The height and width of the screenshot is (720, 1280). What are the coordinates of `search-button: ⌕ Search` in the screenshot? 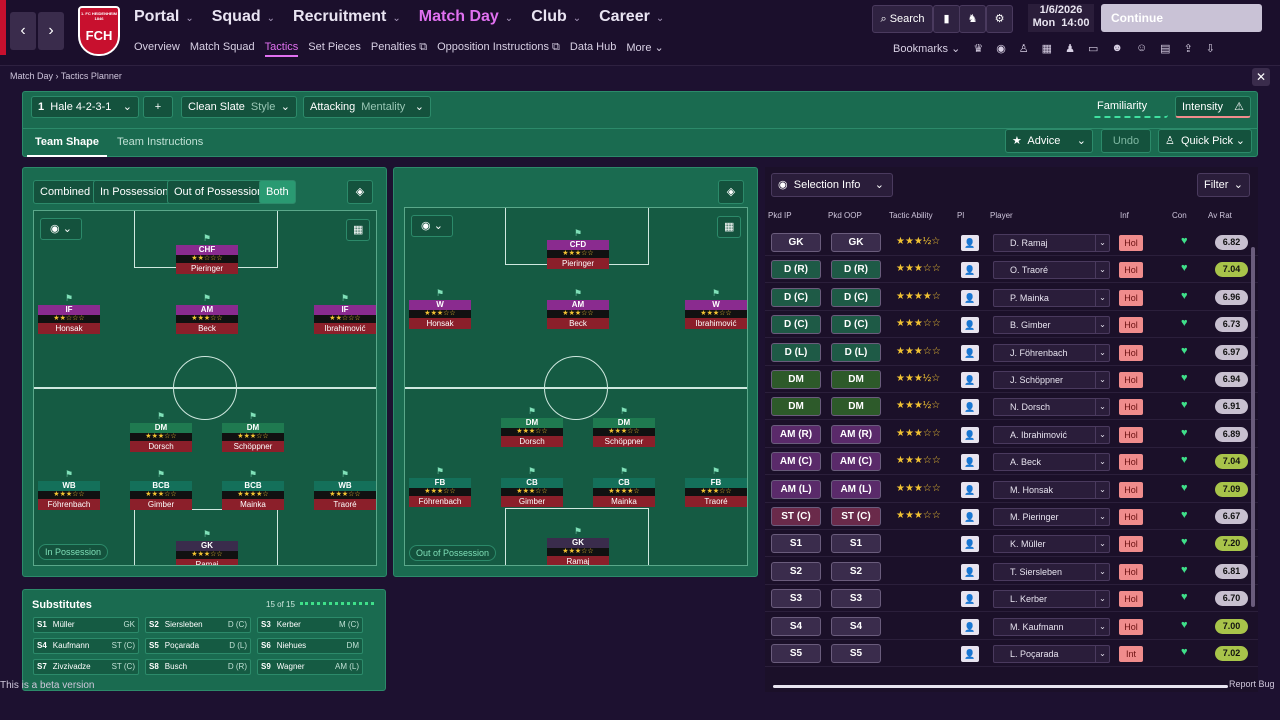 It's located at (902, 19).